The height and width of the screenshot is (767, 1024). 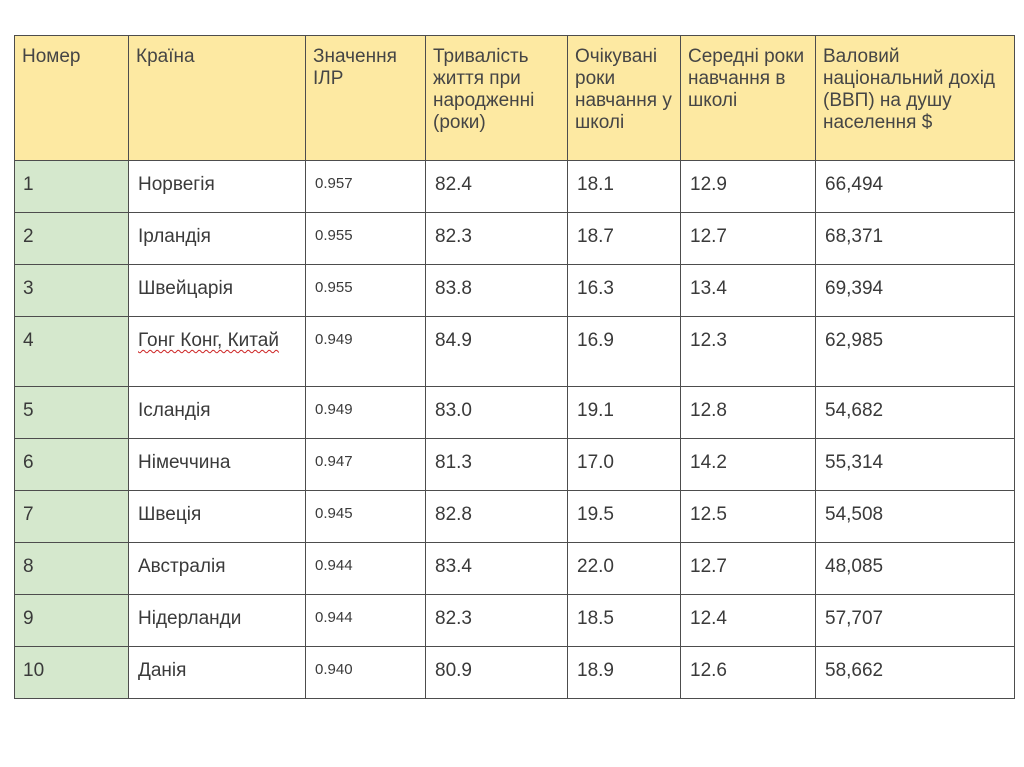 What do you see at coordinates (71, 672) in the screenshot?
I see `cell-number: 10` at bounding box center [71, 672].